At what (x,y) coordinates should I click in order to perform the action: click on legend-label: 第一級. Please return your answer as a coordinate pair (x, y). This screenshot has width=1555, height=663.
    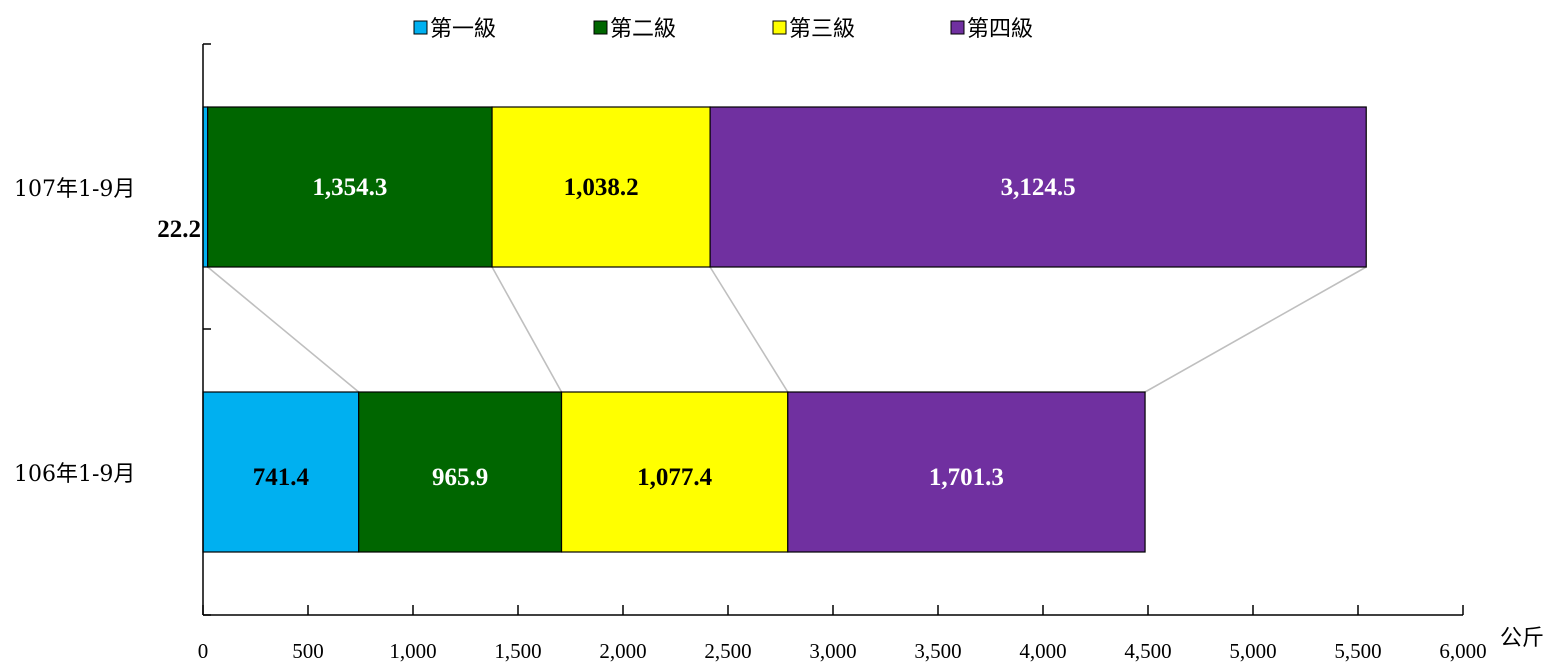
    Looking at the image, I should click on (463, 29).